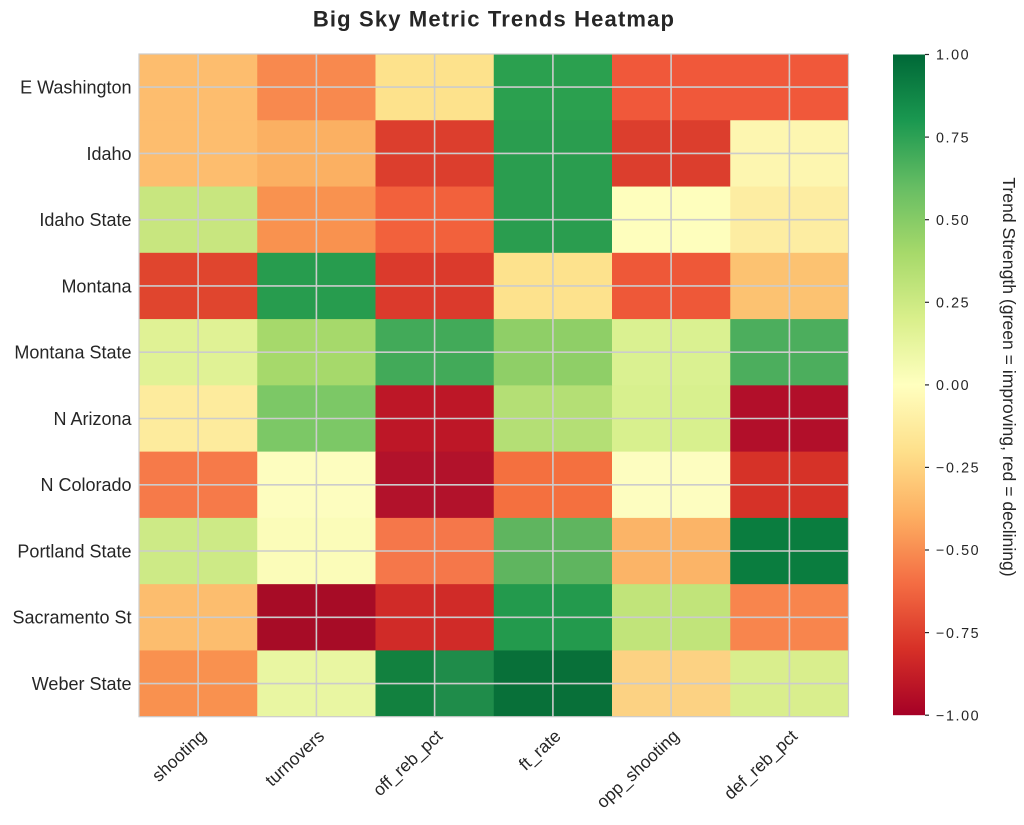 The width and height of the screenshot is (1024, 825). What do you see at coordinates (96, 286) in the screenshot?
I see `svg-text: Montana` at bounding box center [96, 286].